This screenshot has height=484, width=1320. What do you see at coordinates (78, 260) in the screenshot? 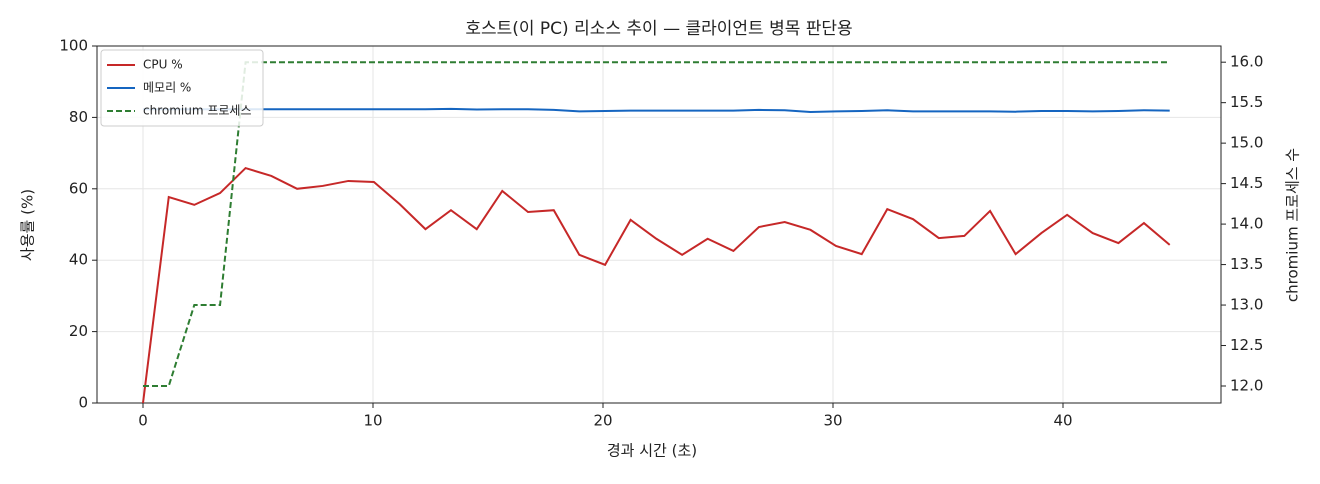
I see `y-tick-label: 40` at bounding box center [78, 260].